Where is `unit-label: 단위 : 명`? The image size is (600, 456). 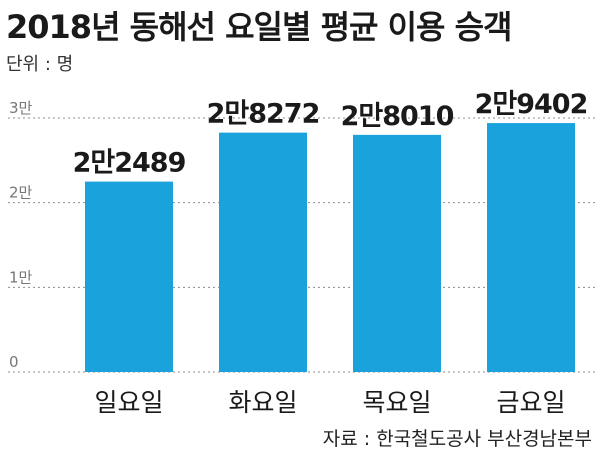
unit-label: 단위 : 명 is located at coordinates (40, 64).